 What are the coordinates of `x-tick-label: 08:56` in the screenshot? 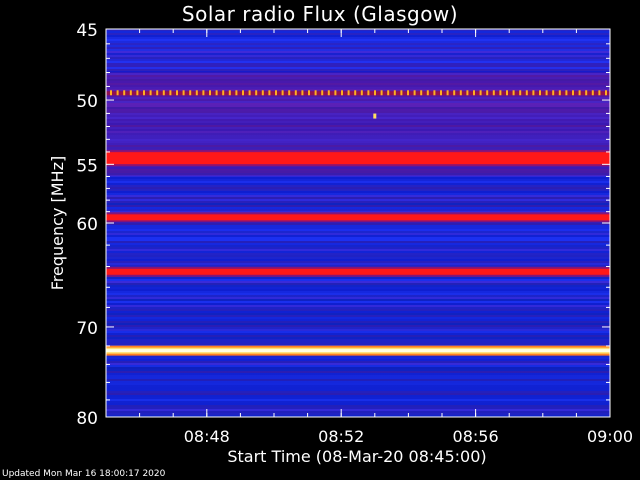 It's located at (476, 436).